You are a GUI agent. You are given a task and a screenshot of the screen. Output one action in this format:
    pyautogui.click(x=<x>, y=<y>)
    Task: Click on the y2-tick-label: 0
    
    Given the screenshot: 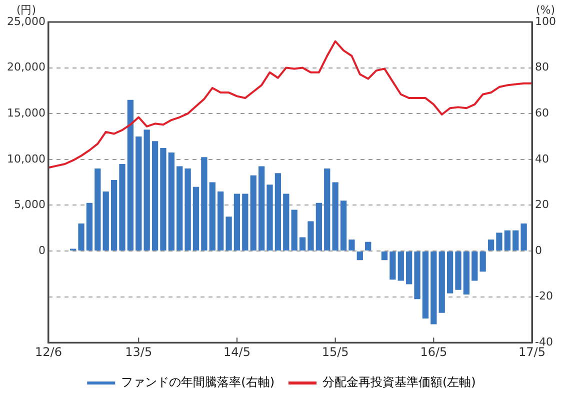 What is the action you would take?
    pyautogui.click(x=538, y=250)
    